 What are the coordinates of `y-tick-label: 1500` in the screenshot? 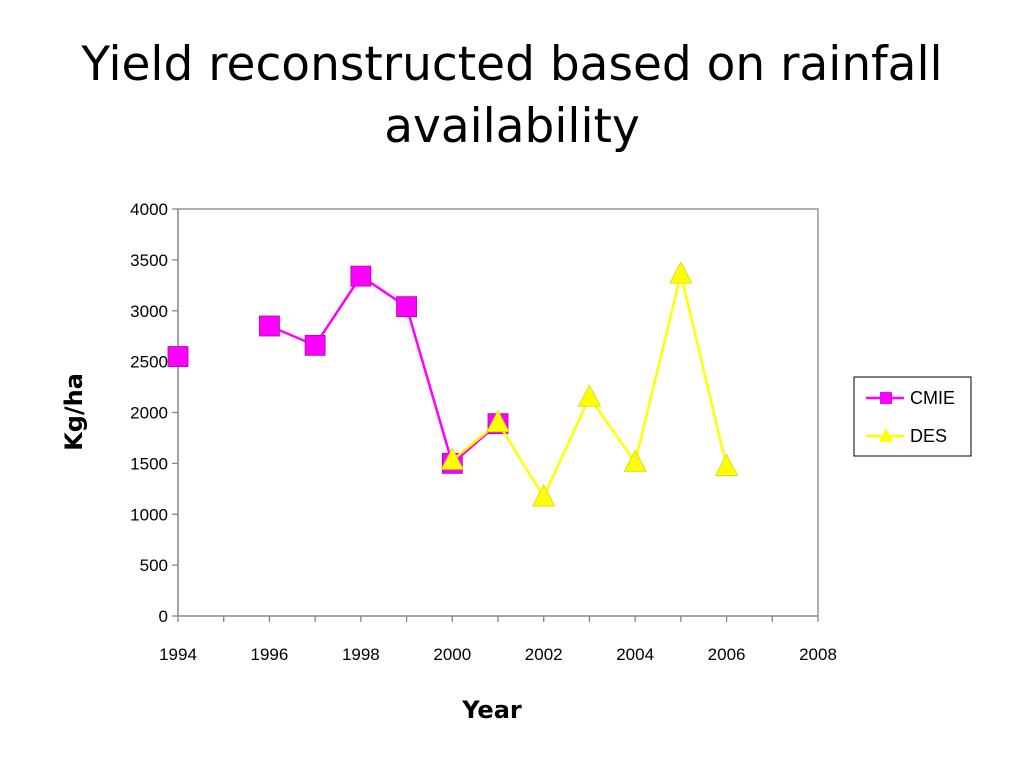 It's located at (149, 463).